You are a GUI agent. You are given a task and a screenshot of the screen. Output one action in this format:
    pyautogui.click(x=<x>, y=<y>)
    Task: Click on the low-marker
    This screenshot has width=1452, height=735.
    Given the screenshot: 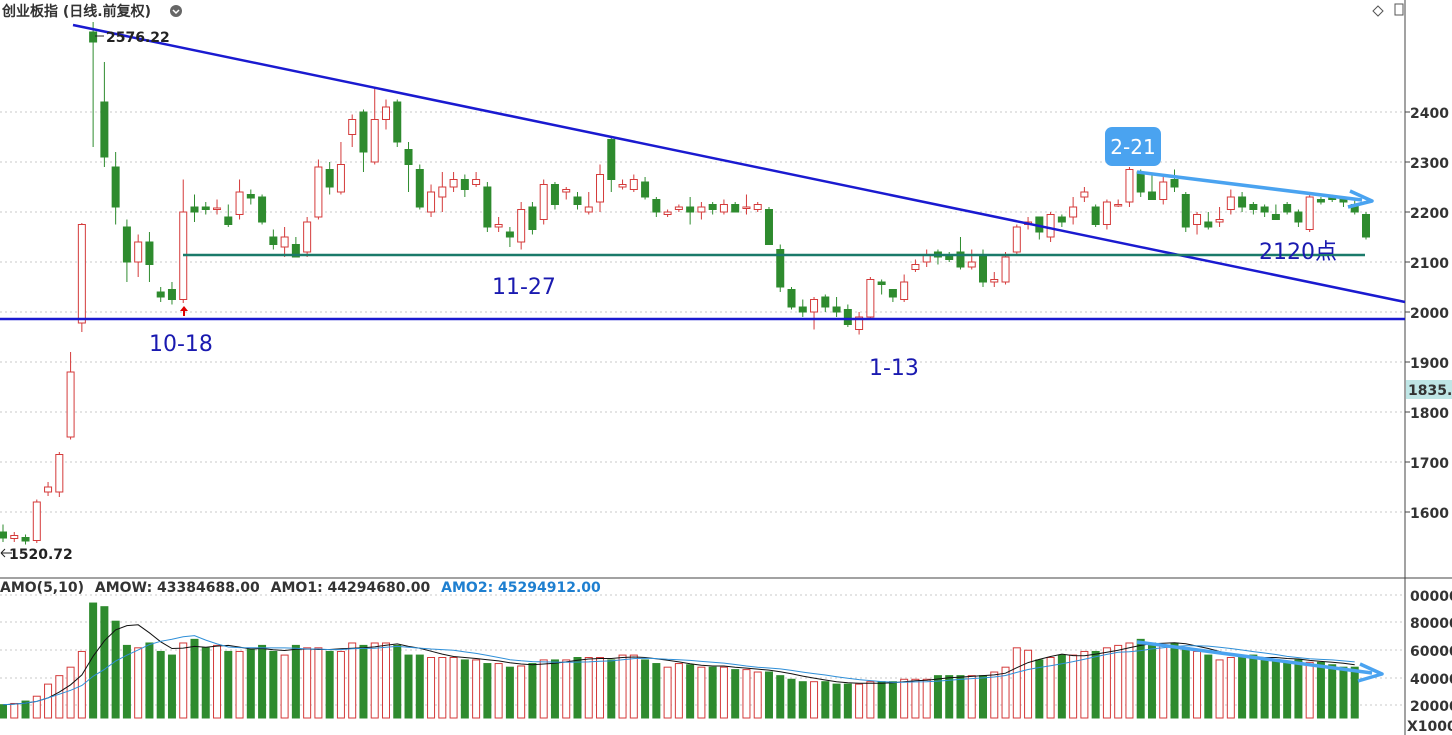 What is the action you would take?
    pyautogui.click(x=6, y=553)
    